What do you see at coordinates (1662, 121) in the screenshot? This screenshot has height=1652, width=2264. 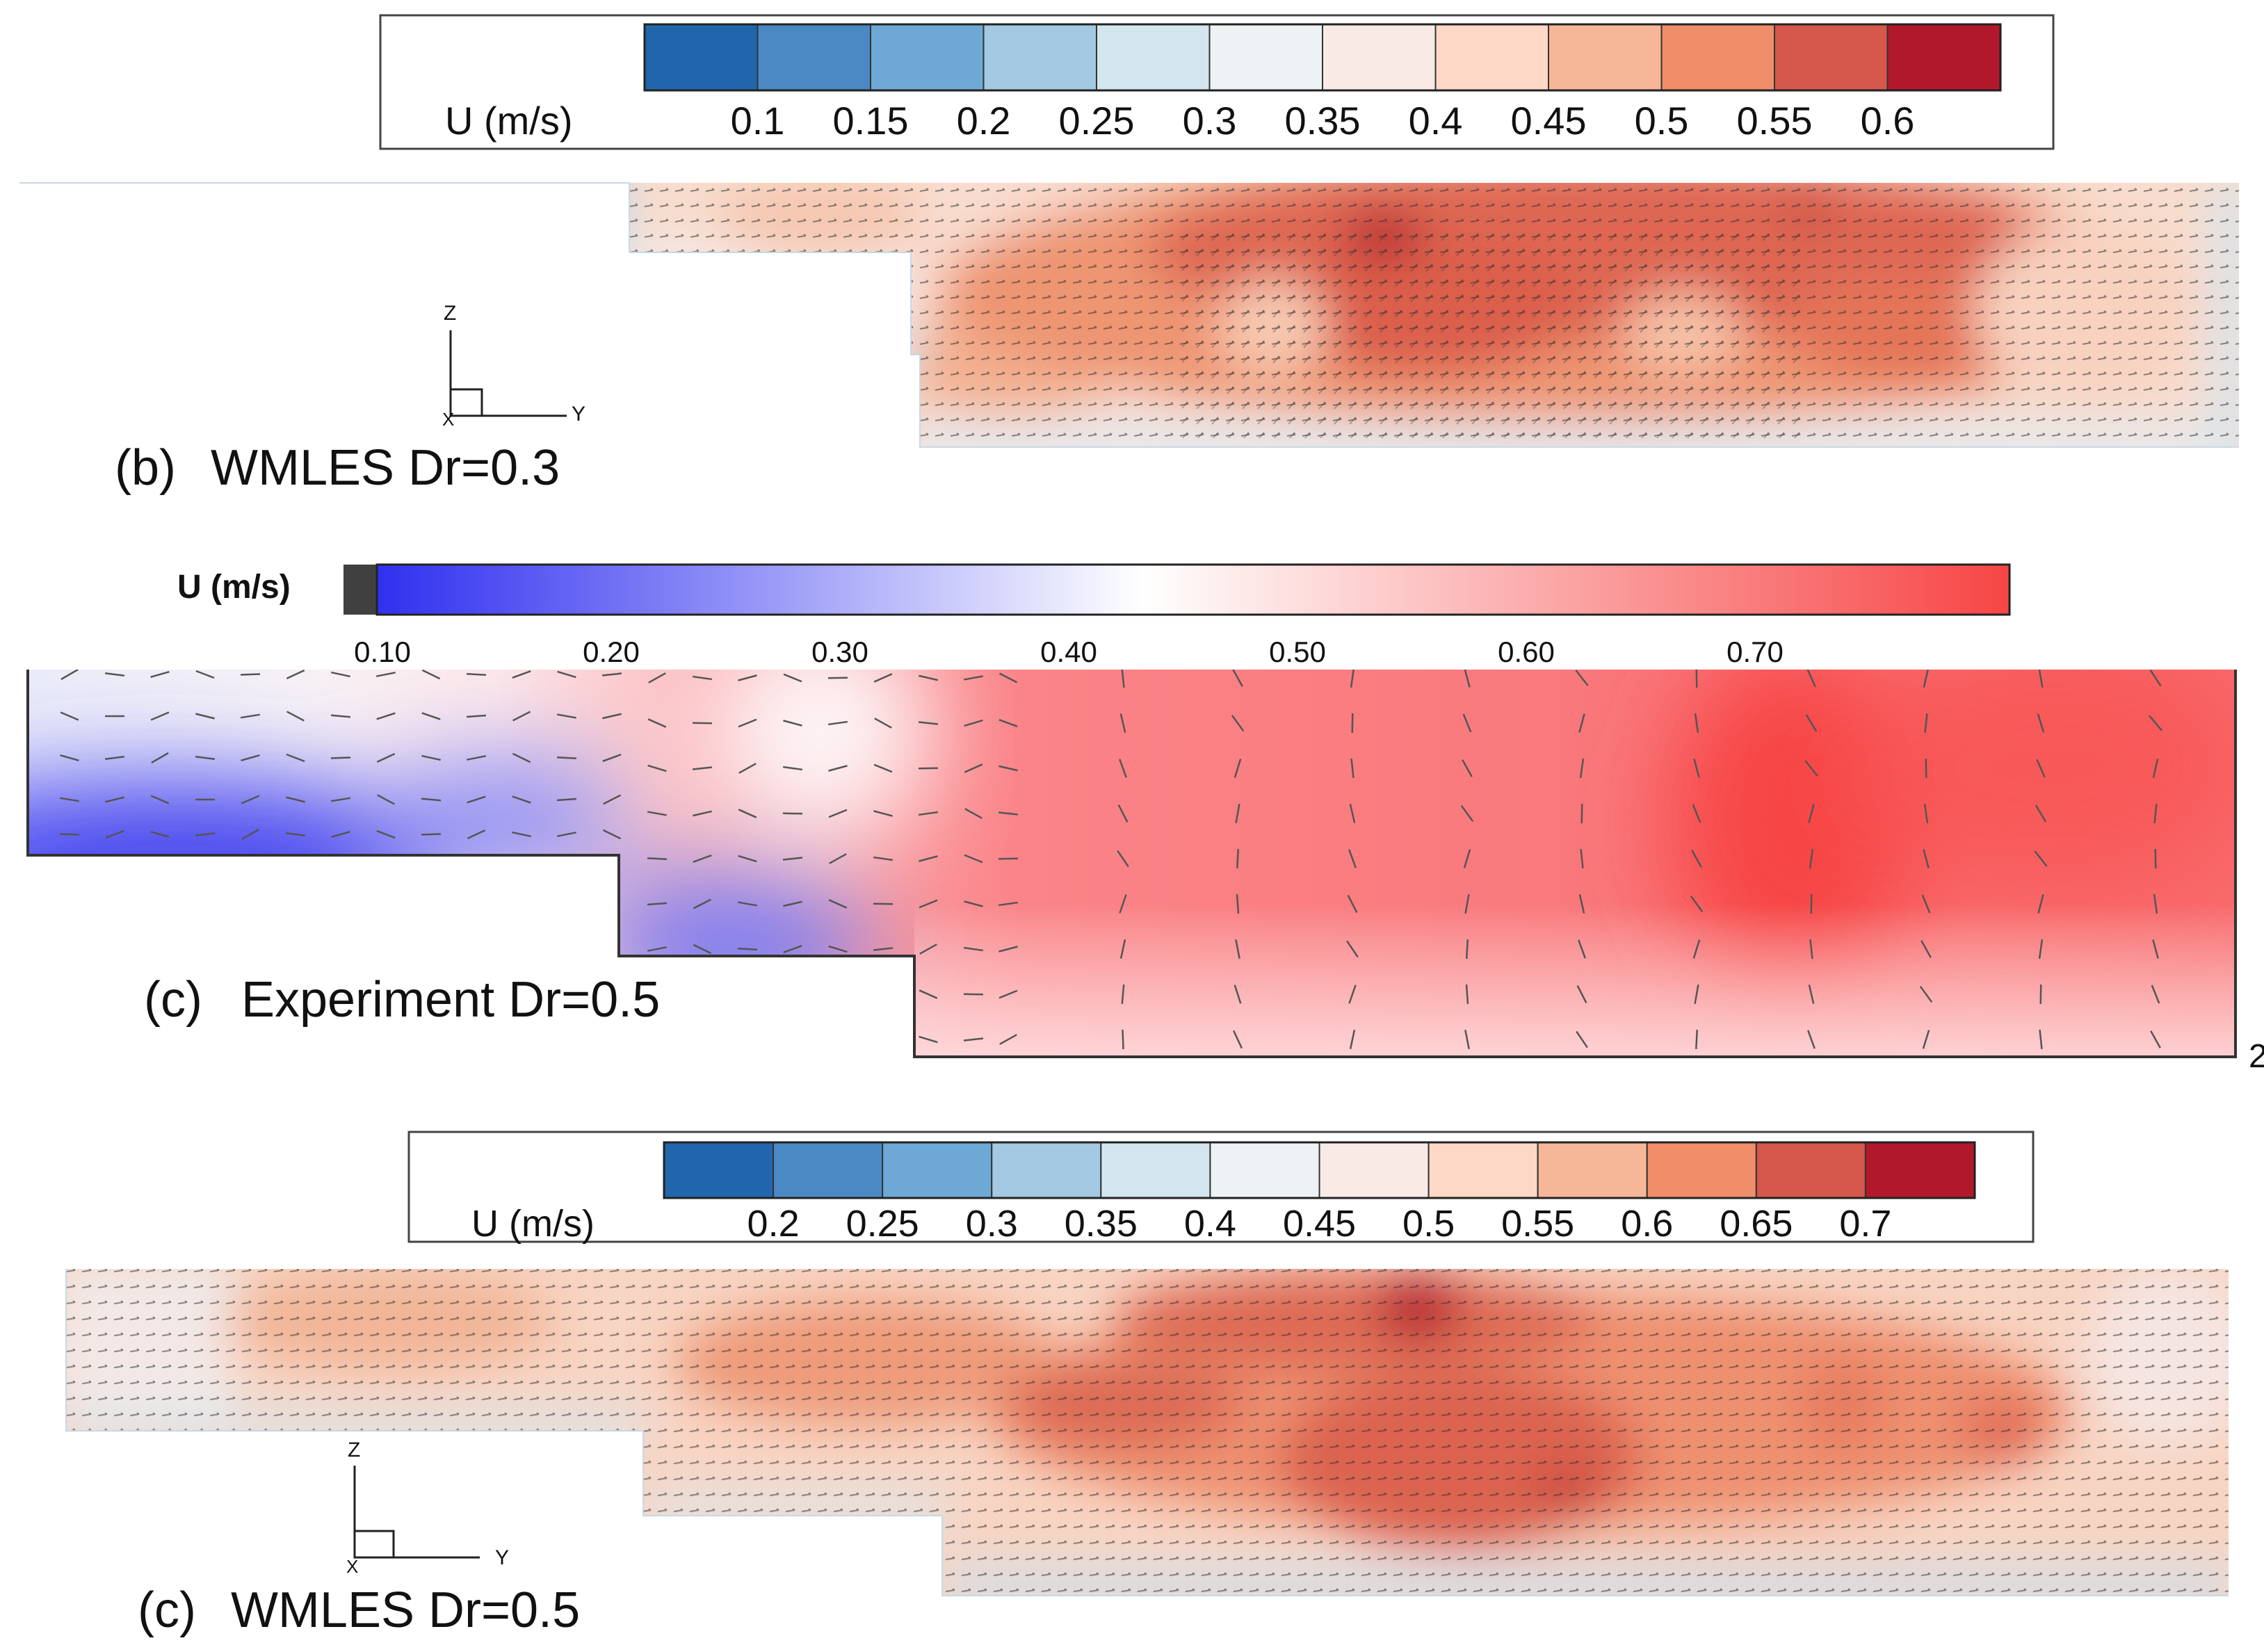 I see `colorbar-tick-b: 0.5` at bounding box center [1662, 121].